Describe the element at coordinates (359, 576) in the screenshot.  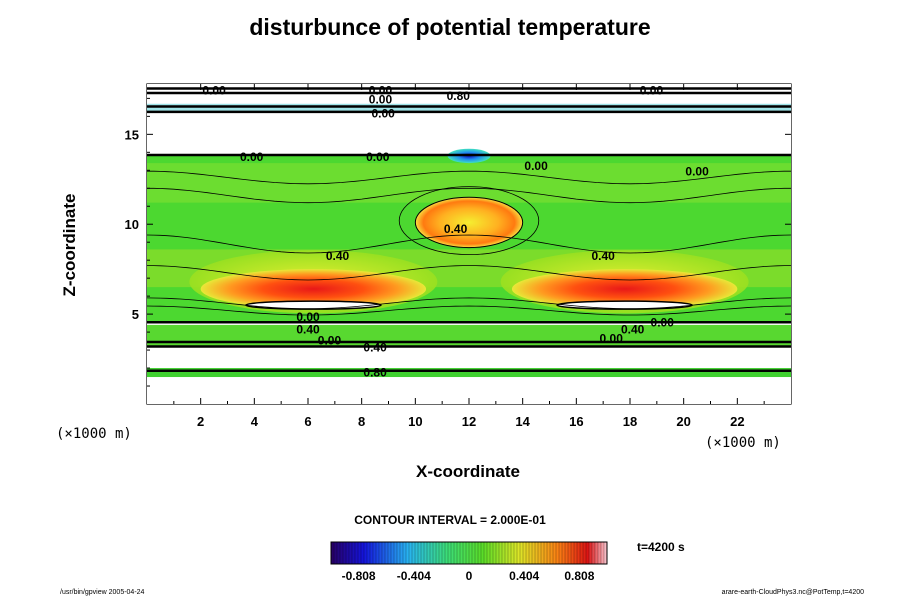
I see `colorbar-tick-label: -0.808` at that location.